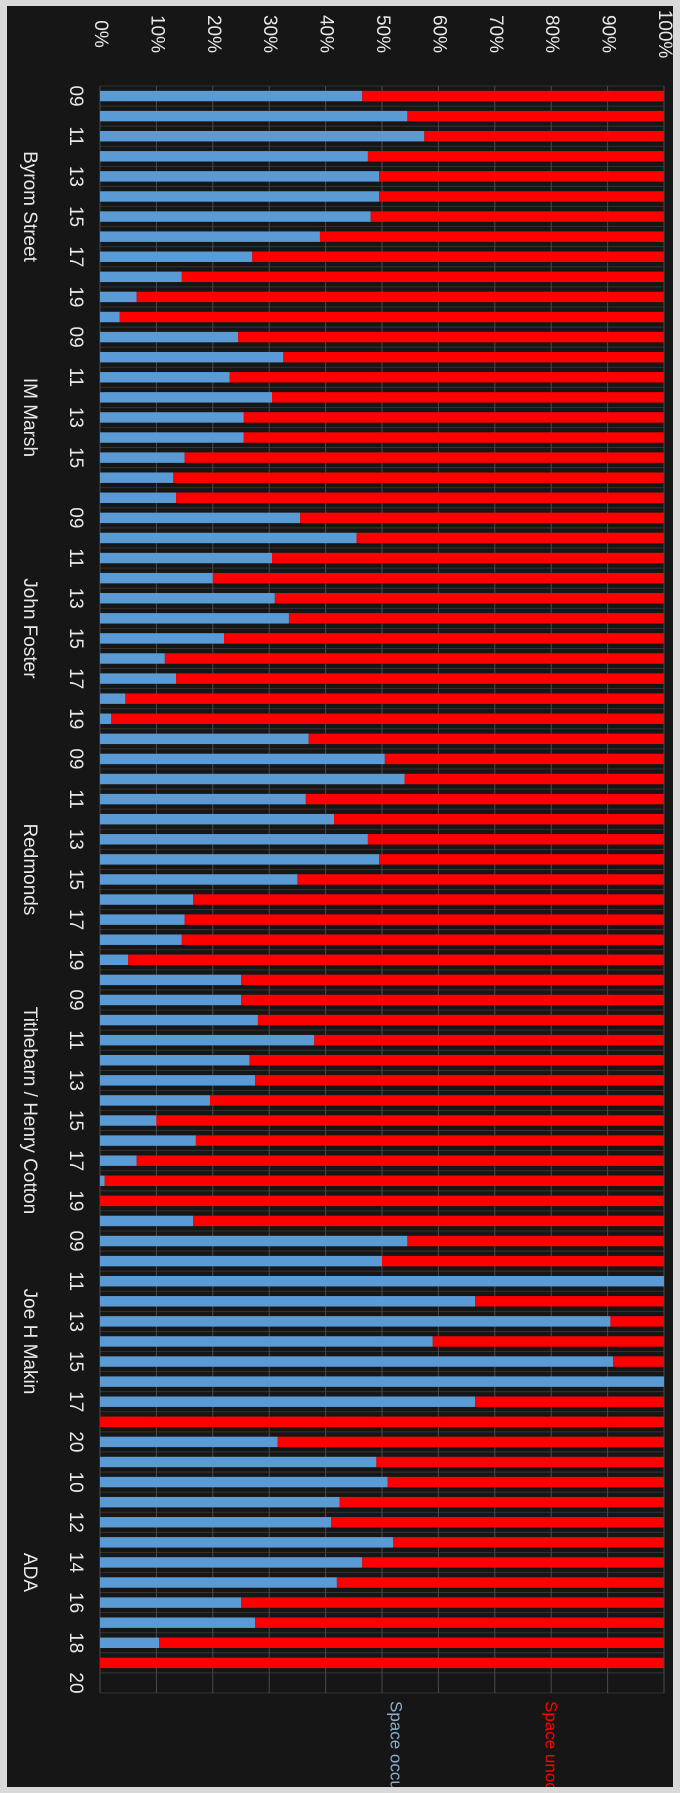 The height and width of the screenshot is (1793, 680). What do you see at coordinates (29, 1342) in the screenshot?
I see `group-label: Joe H Makin` at bounding box center [29, 1342].